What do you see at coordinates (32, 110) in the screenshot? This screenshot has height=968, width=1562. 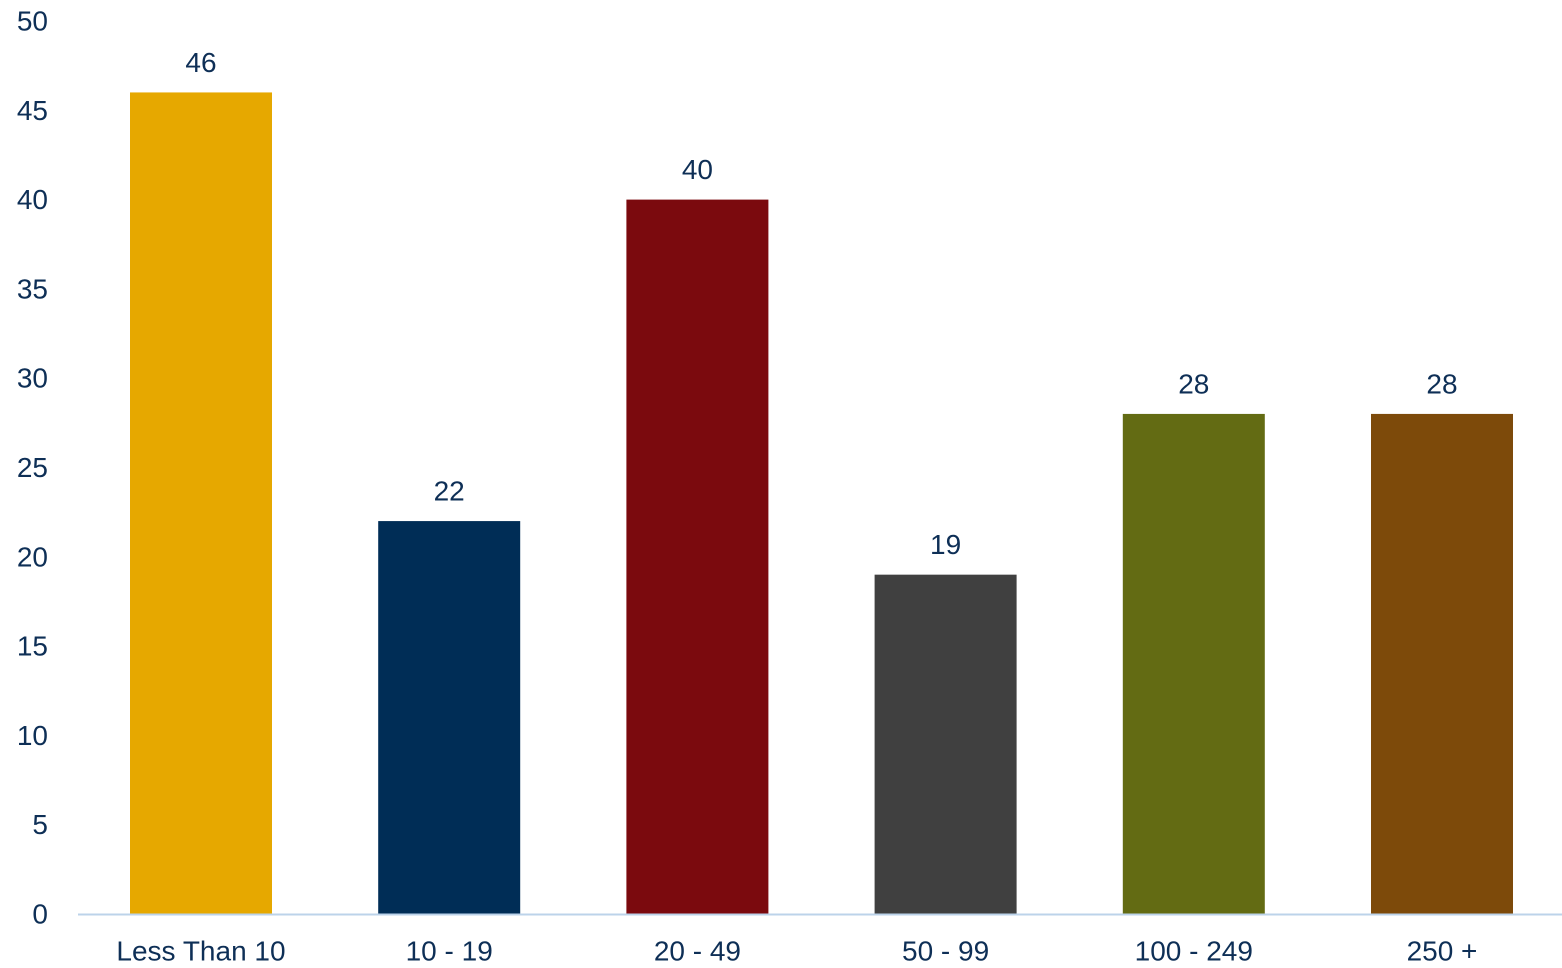 I see `y-tick-label: 45` at bounding box center [32, 110].